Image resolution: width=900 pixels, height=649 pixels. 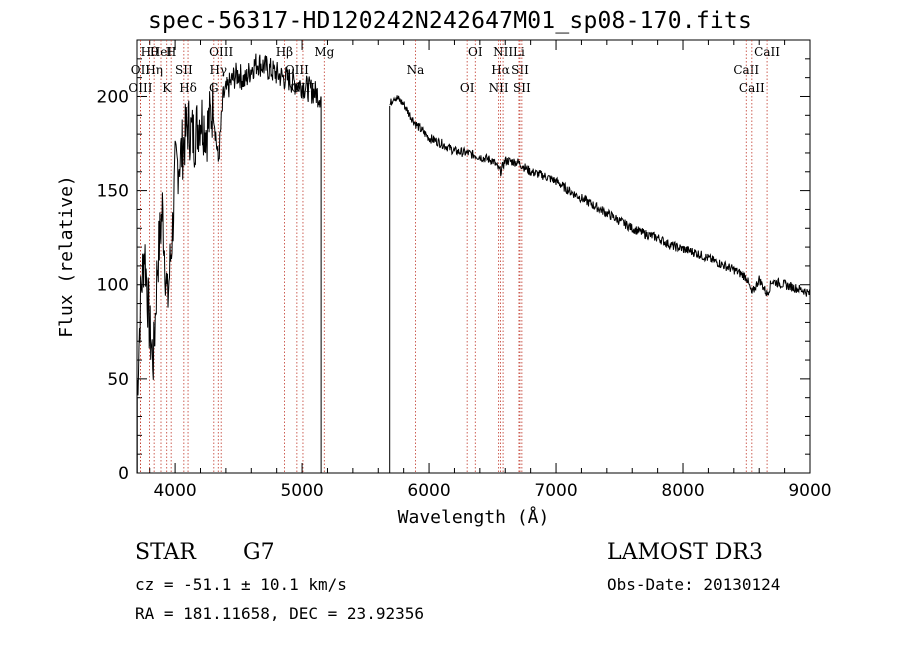 I want to click on obs-date-text: Obs-Date: 20130124, so click(x=694, y=584).